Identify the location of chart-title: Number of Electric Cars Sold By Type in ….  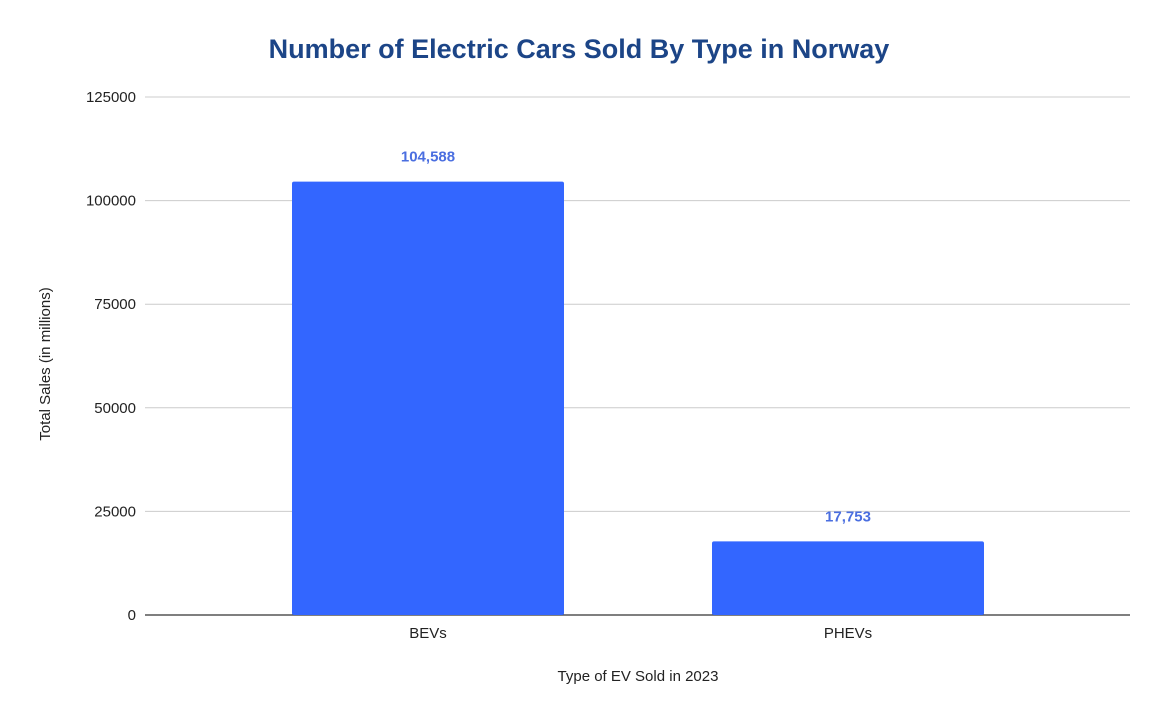
(579, 49).